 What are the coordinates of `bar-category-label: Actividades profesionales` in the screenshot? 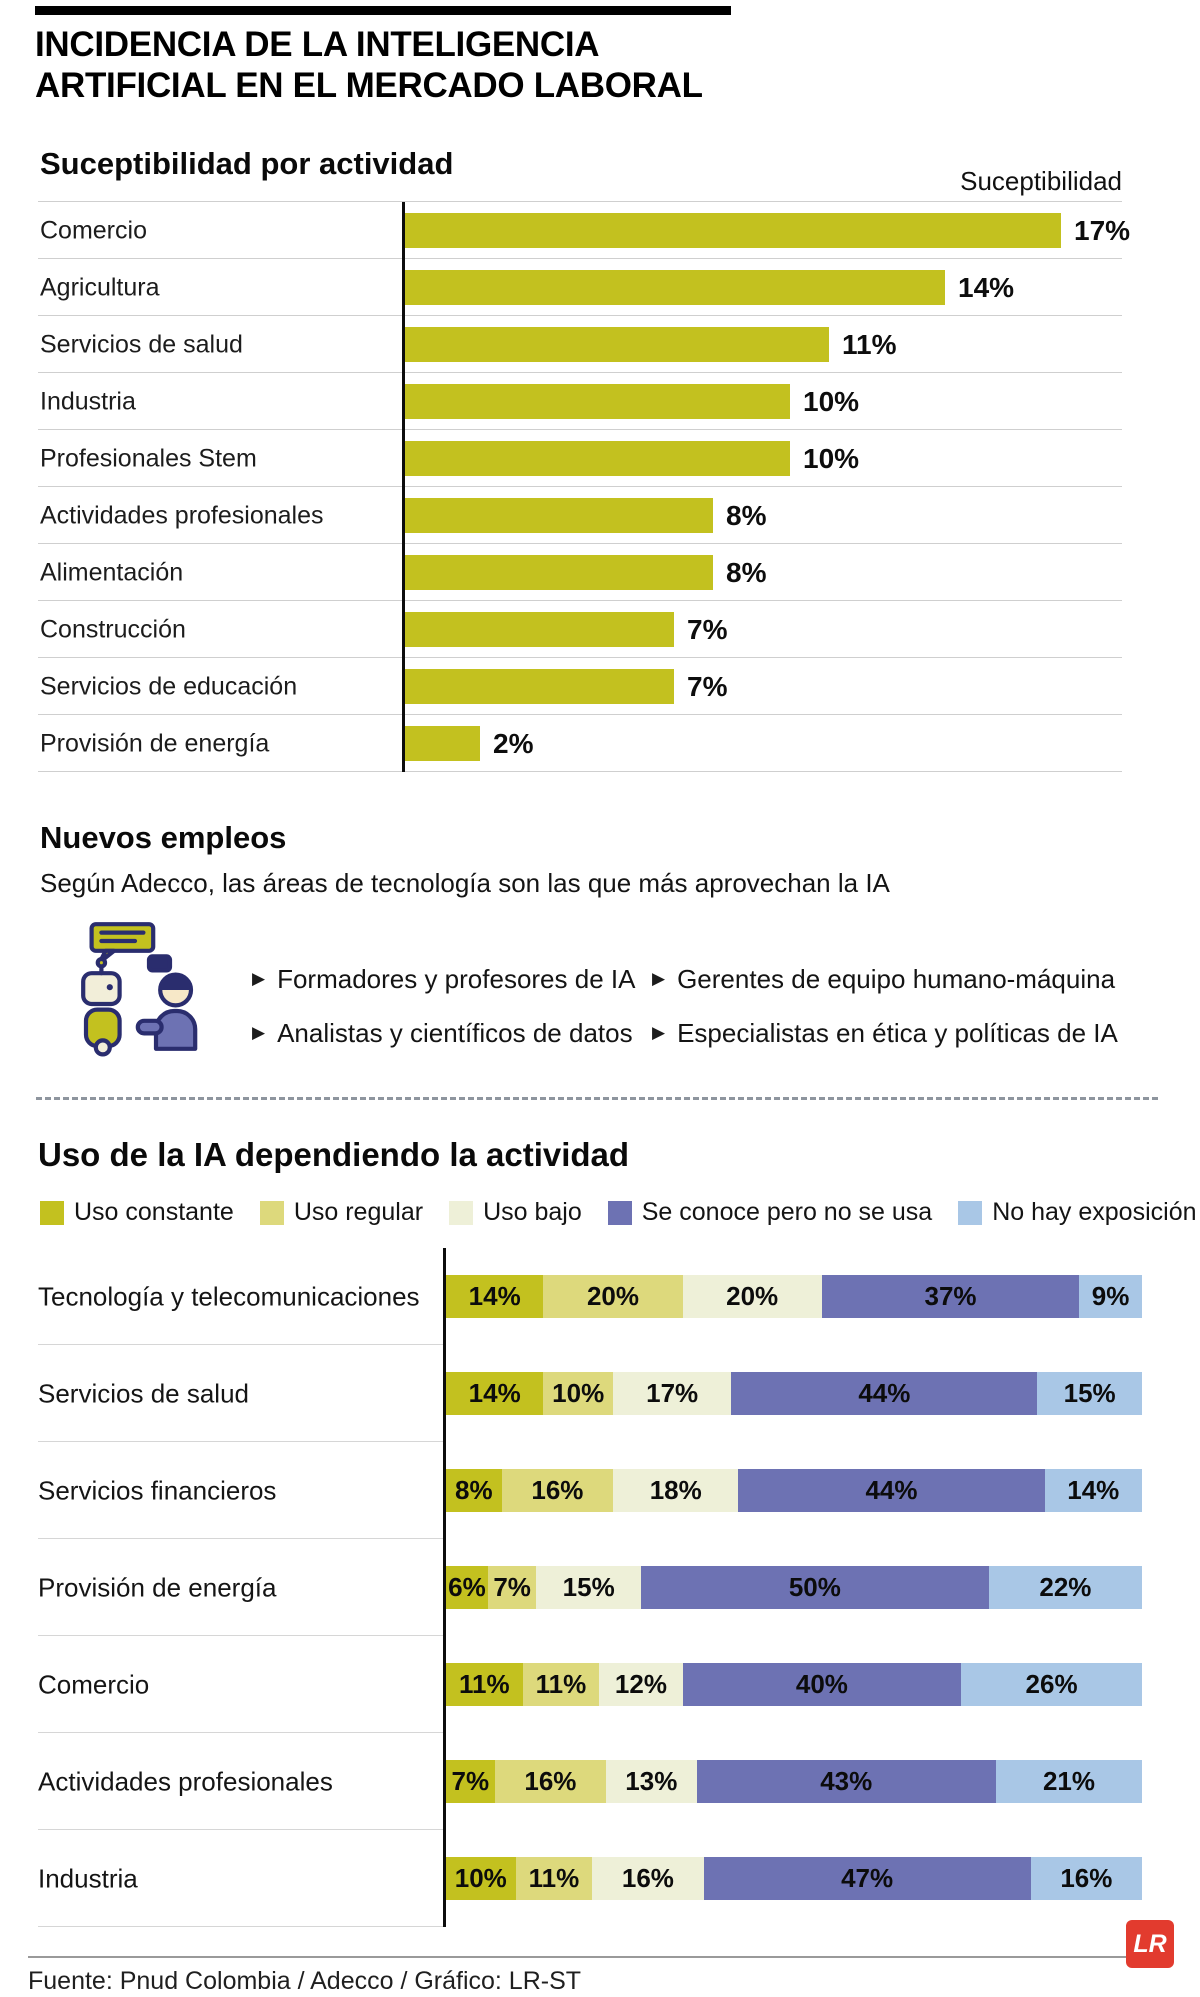 It's located at (185, 1781).